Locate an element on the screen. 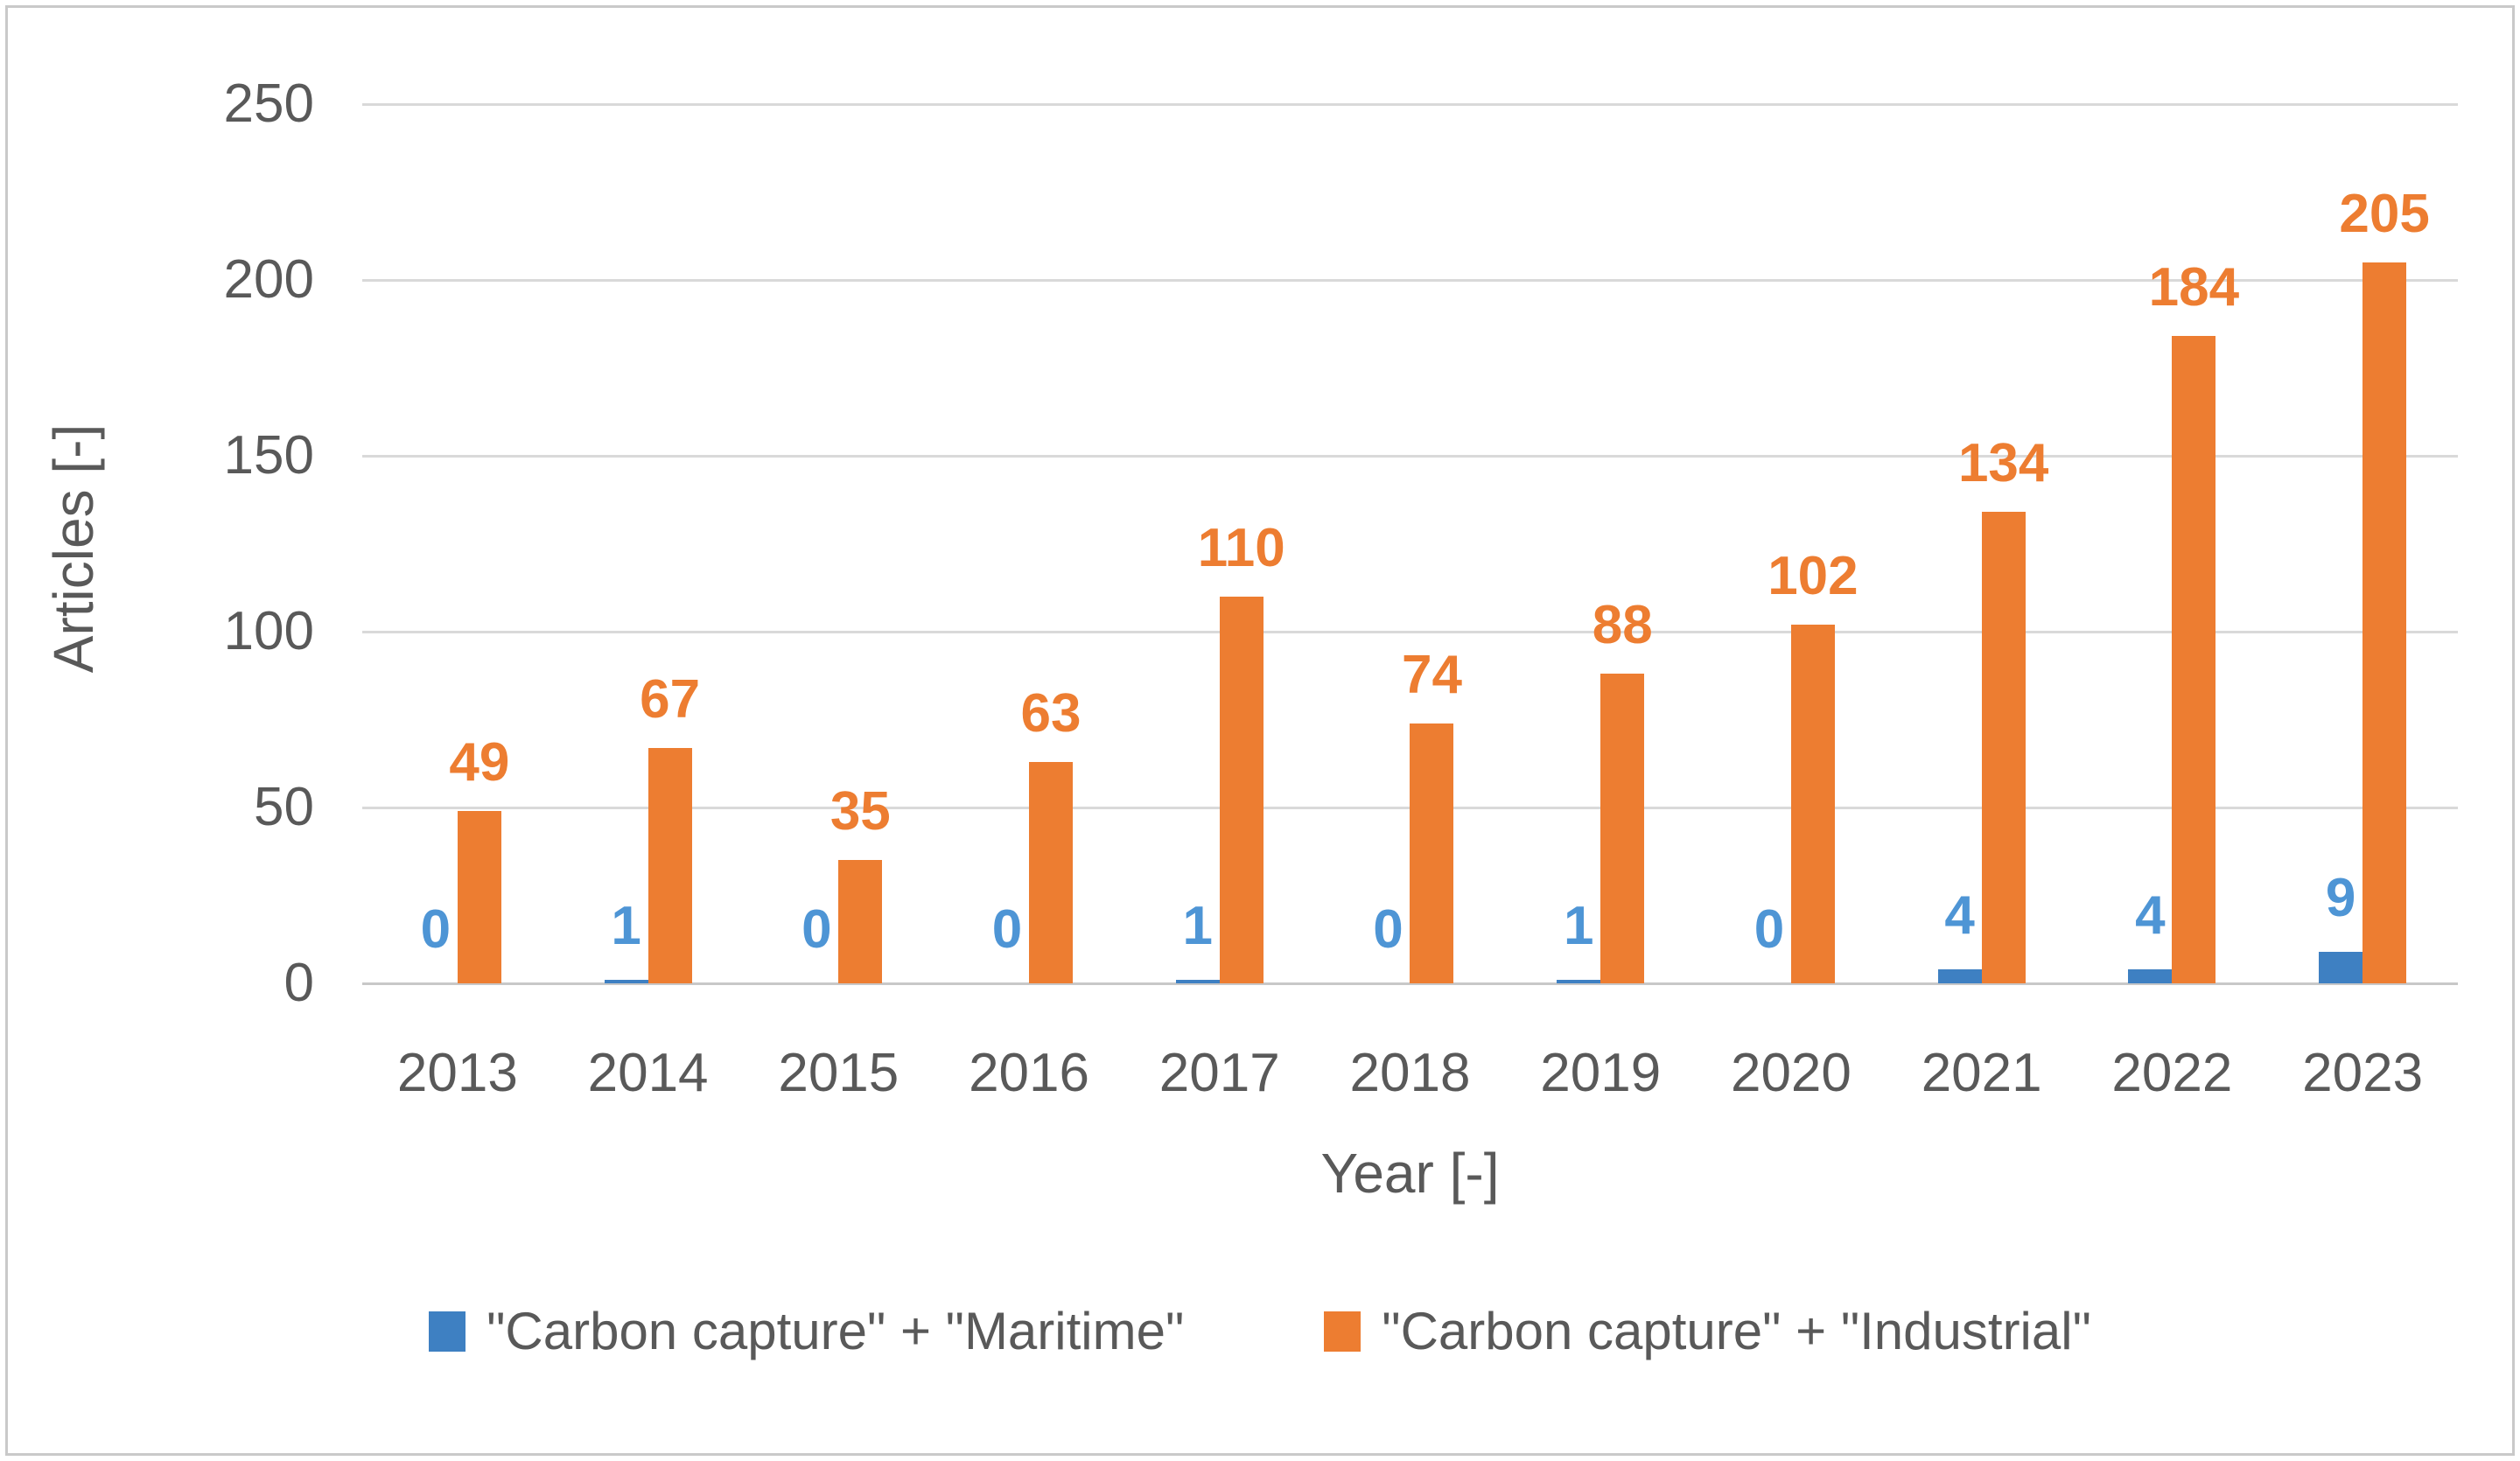  x-tick-label: 2017 is located at coordinates (1219, 1073).